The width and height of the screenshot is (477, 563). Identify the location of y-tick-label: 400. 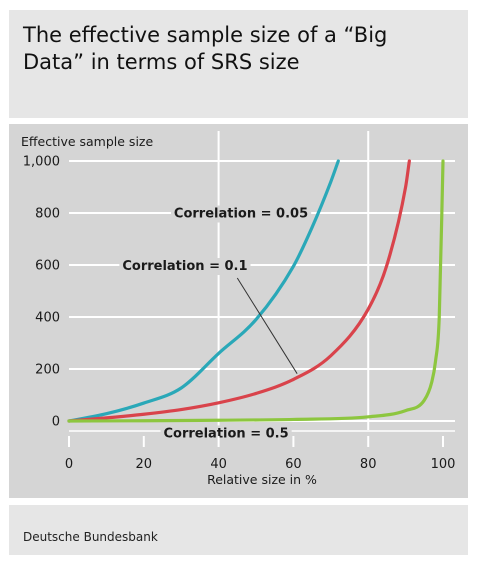
(47, 318).